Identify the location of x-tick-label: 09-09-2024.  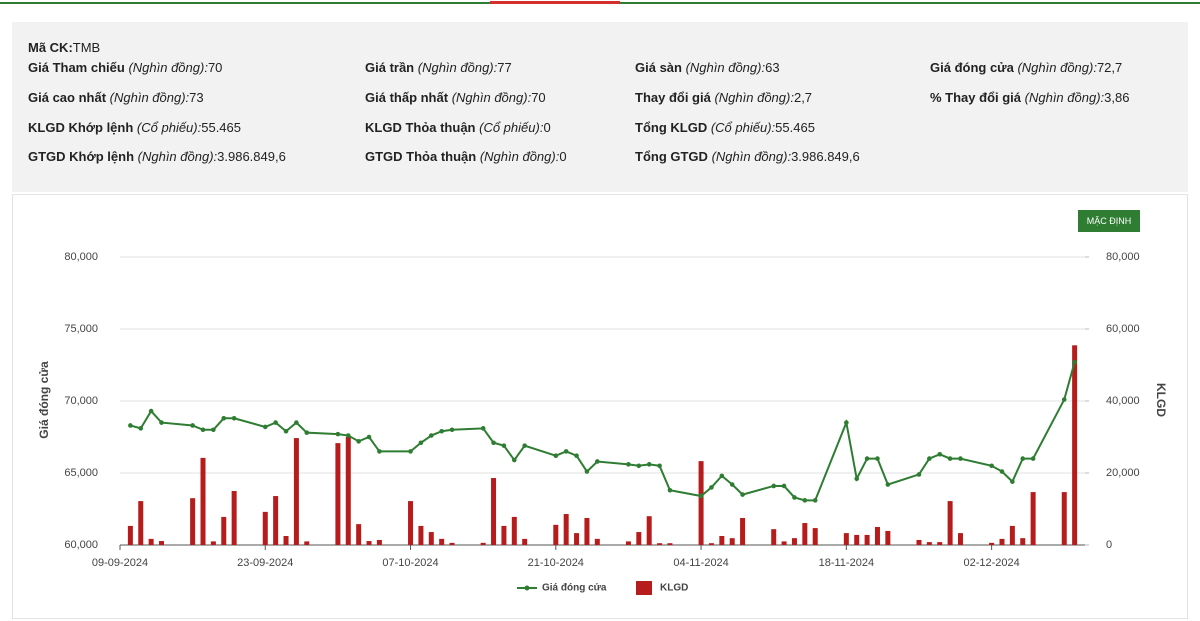
(120, 563).